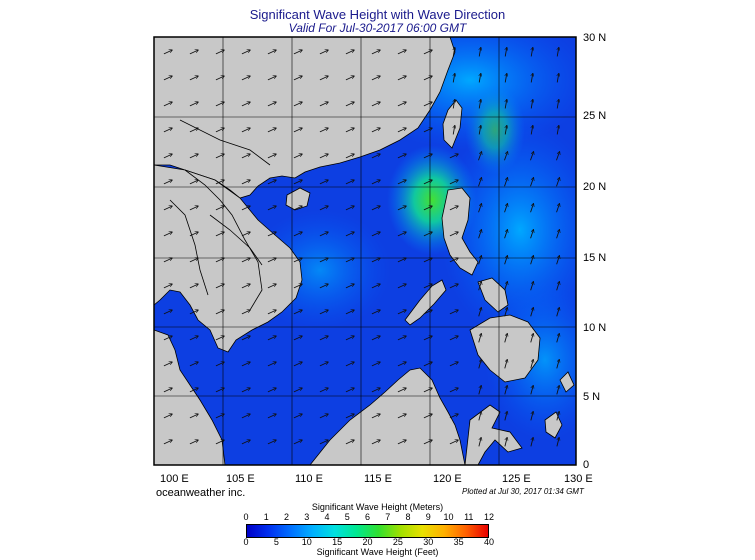  What do you see at coordinates (578, 479) in the screenshot?
I see `lon-label: 130 E` at bounding box center [578, 479].